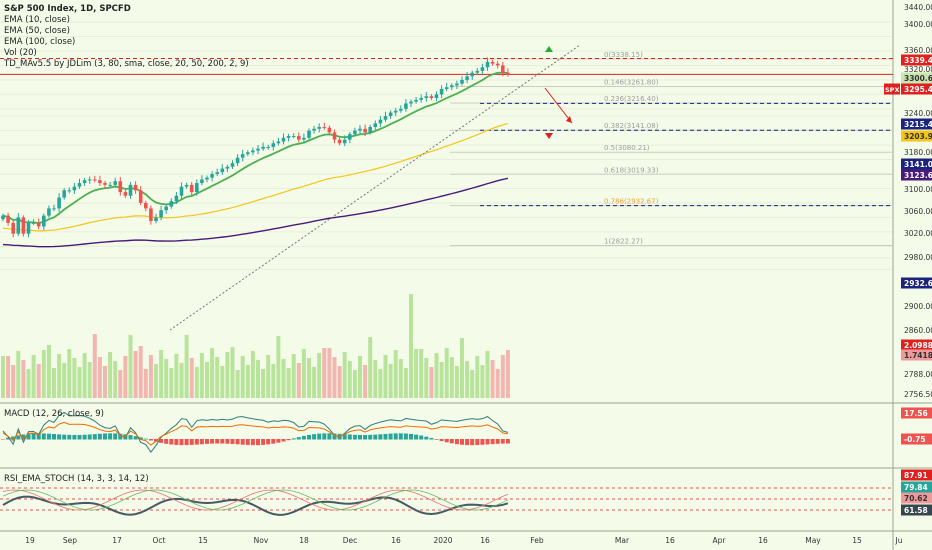  What do you see at coordinates (622, 540) in the screenshot?
I see `time-tick-label: Mar` at bounding box center [622, 540].